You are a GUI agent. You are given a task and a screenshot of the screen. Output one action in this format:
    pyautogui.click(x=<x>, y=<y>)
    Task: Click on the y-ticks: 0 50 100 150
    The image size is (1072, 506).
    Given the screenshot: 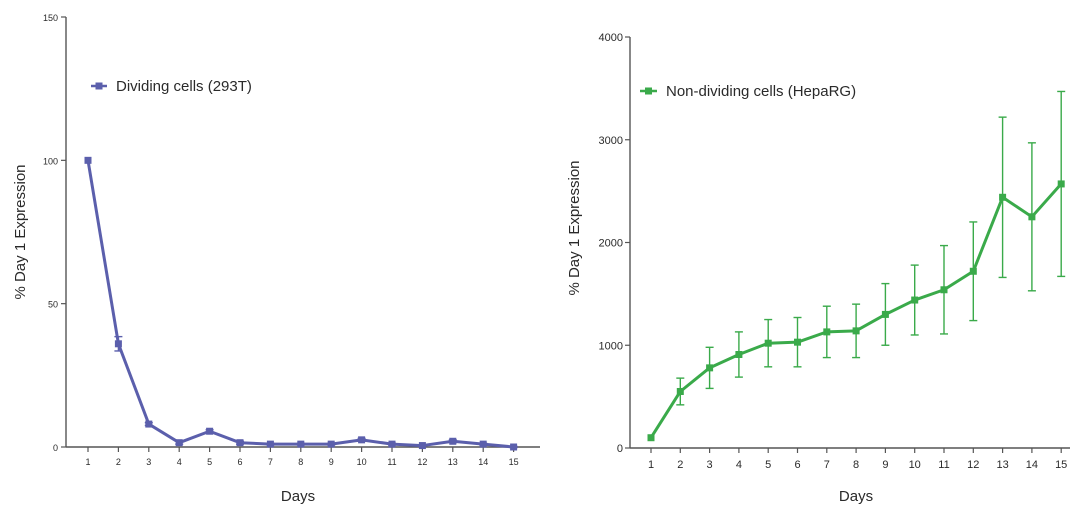 What is the action you would take?
    pyautogui.click(x=54, y=233)
    